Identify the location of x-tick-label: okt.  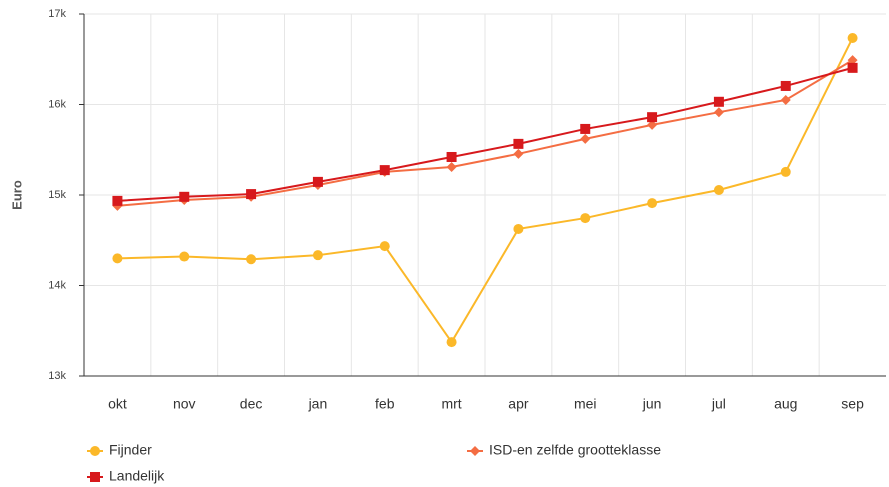
(117, 404).